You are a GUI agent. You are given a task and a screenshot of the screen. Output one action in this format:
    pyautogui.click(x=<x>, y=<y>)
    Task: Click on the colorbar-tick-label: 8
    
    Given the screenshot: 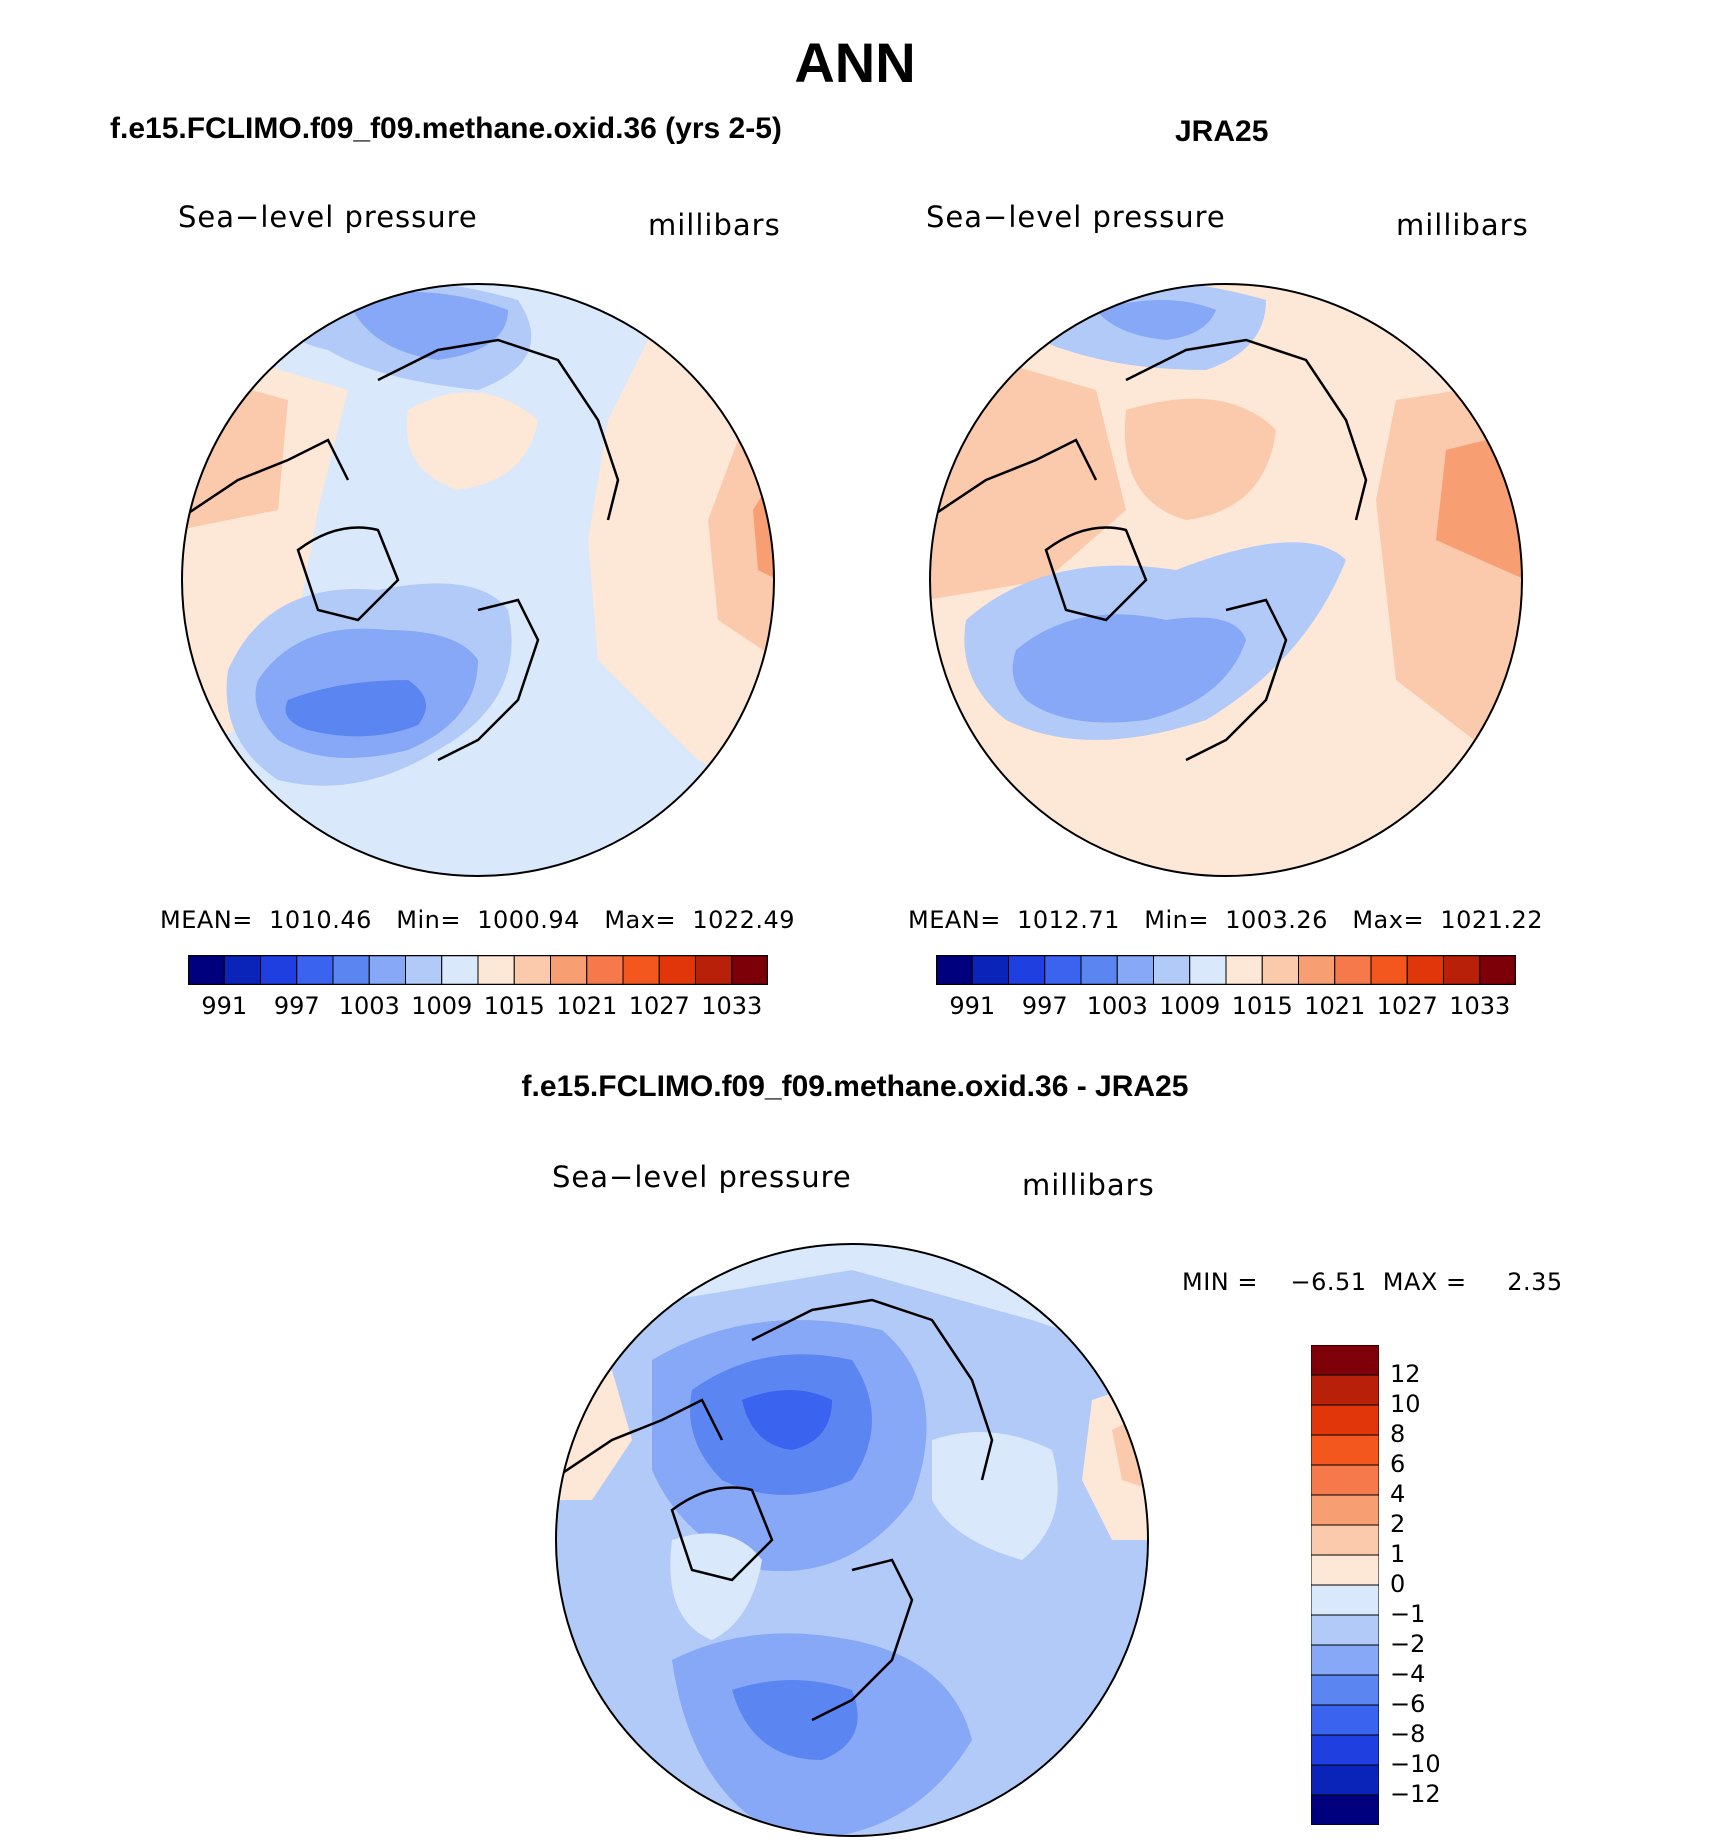 What is the action you would take?
    pyautogui.click(x=1398, y=1434)
    